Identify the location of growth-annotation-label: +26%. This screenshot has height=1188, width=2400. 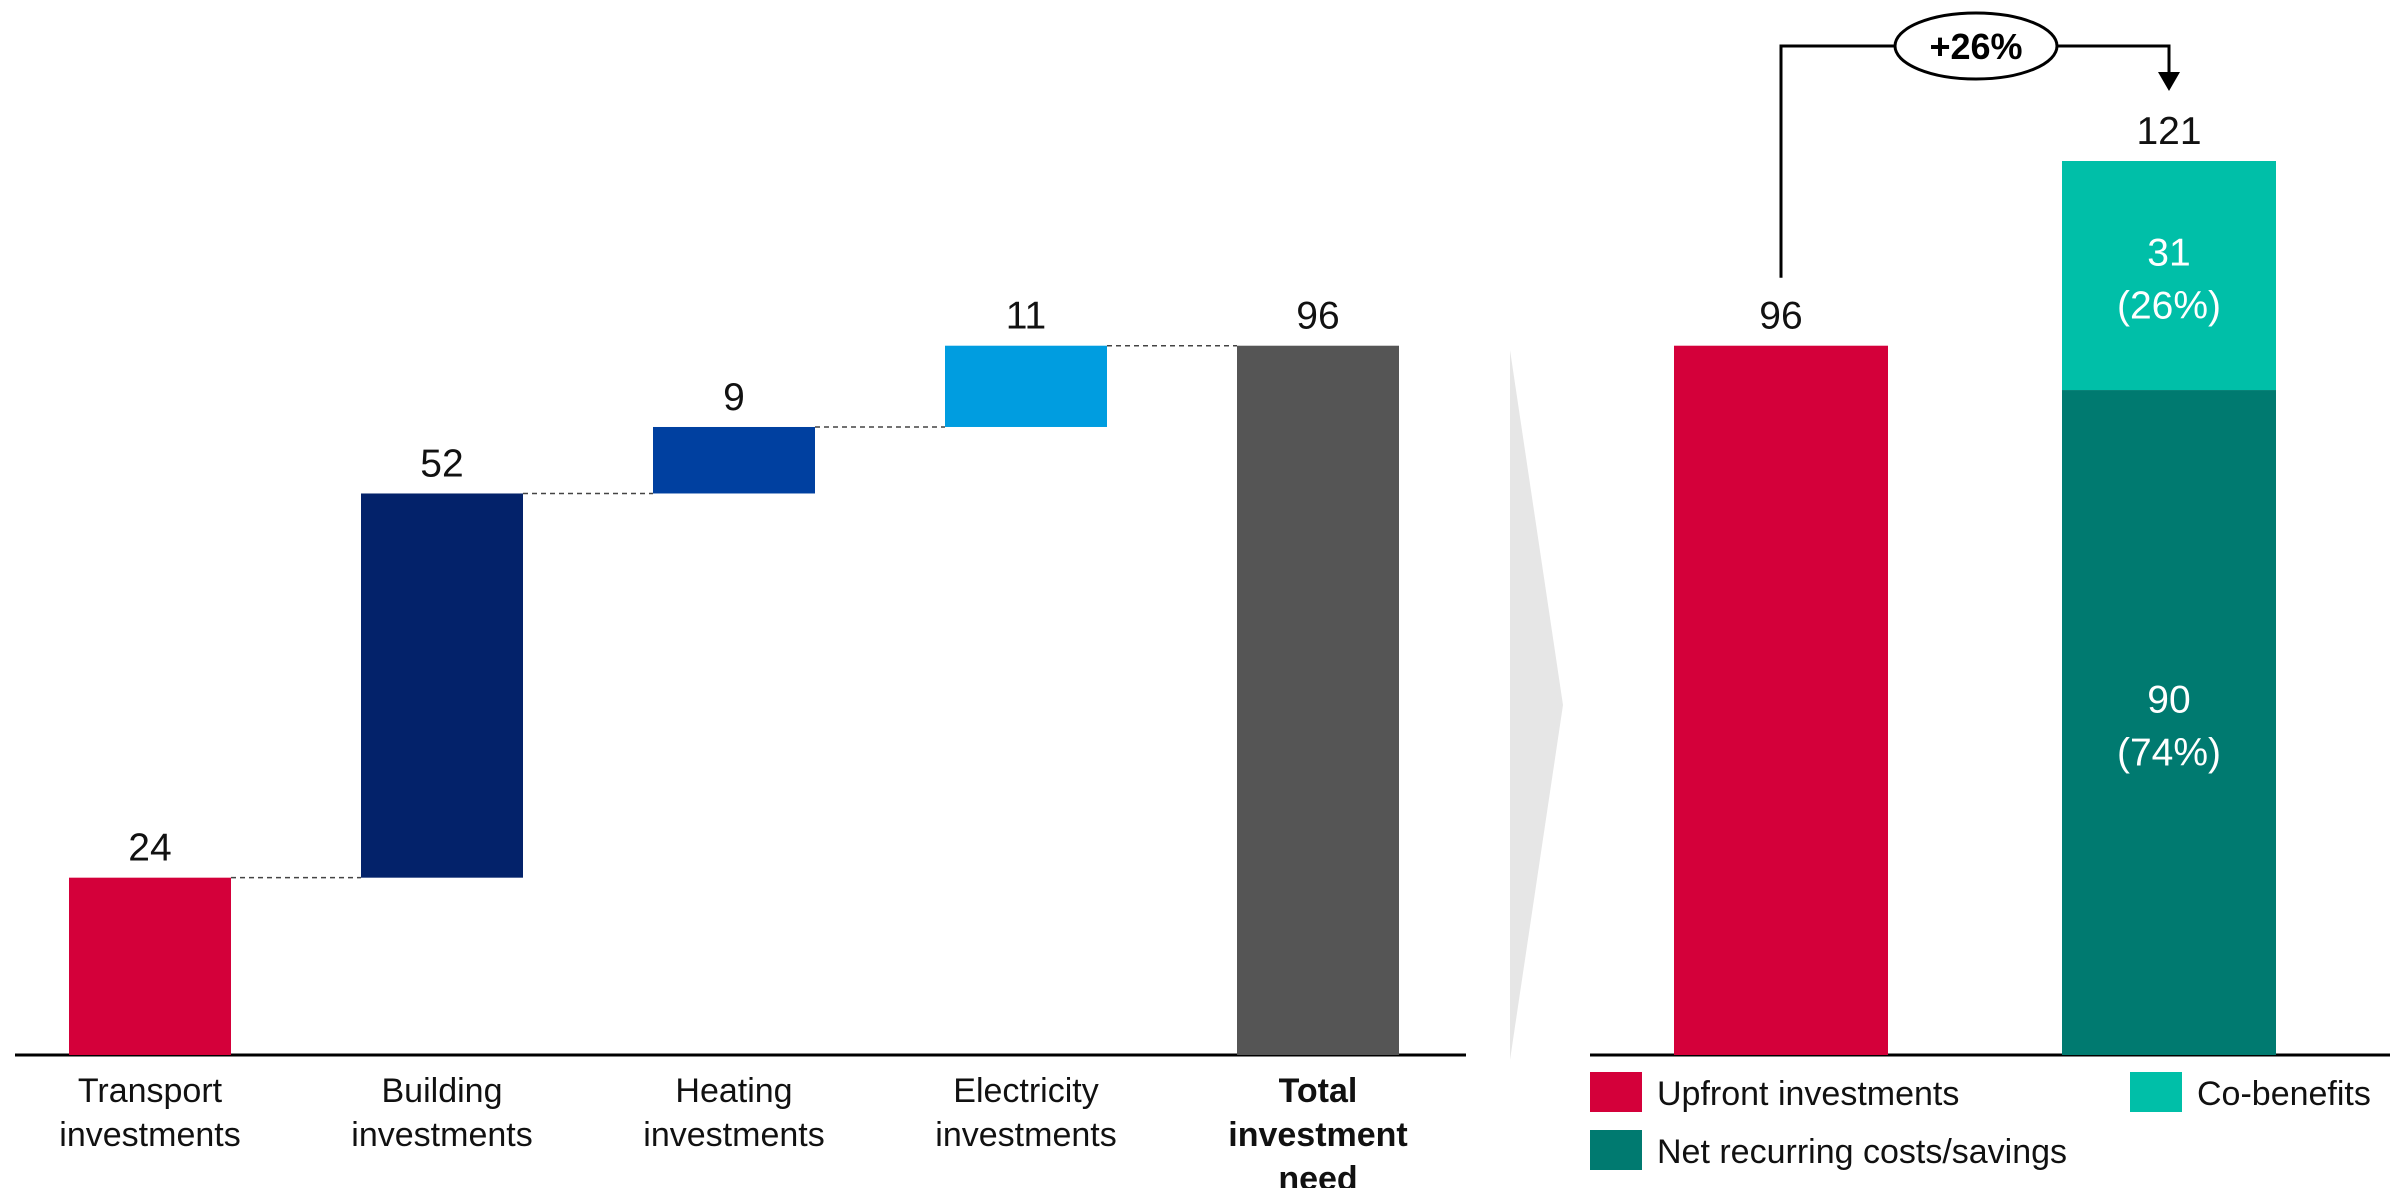
(1975, 46).